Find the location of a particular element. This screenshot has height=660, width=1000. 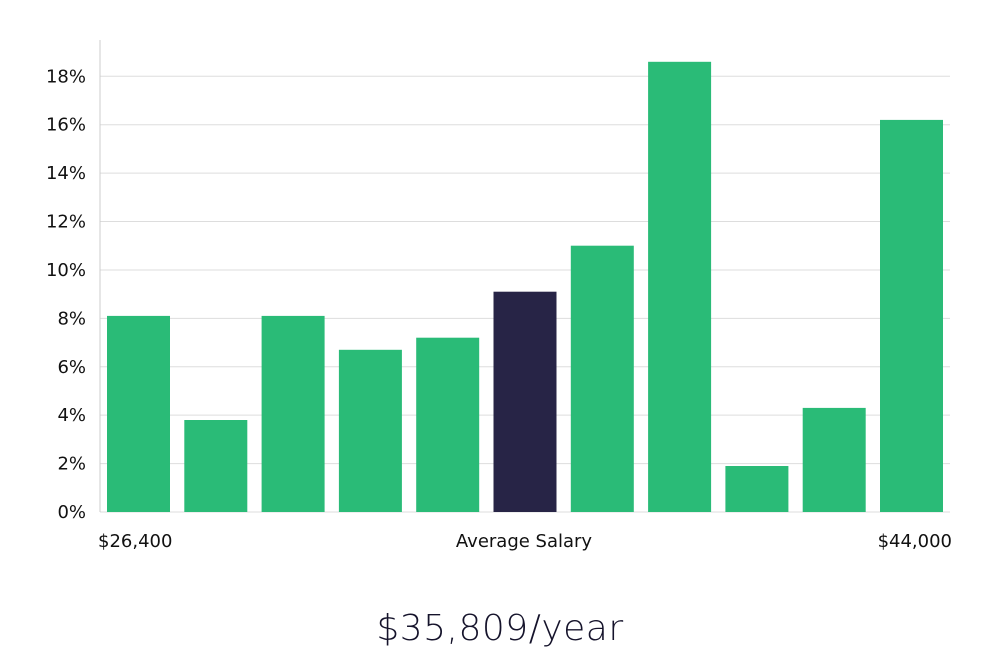

y-tick-label: 4% is located at coordinates (71, 415).